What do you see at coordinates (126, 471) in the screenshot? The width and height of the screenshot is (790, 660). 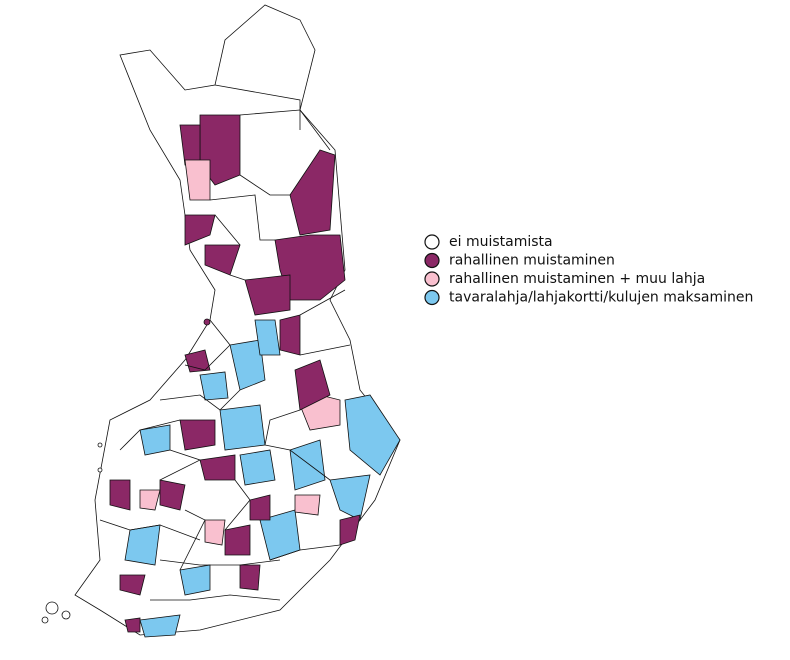 I see `islands` at bounding box center [126, 471].